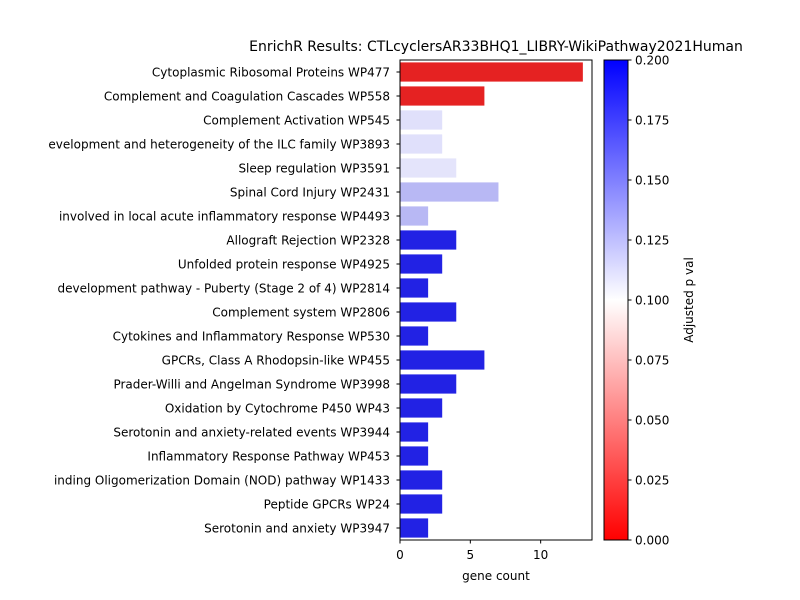  I want to click on colorbar, so click(616, 300).